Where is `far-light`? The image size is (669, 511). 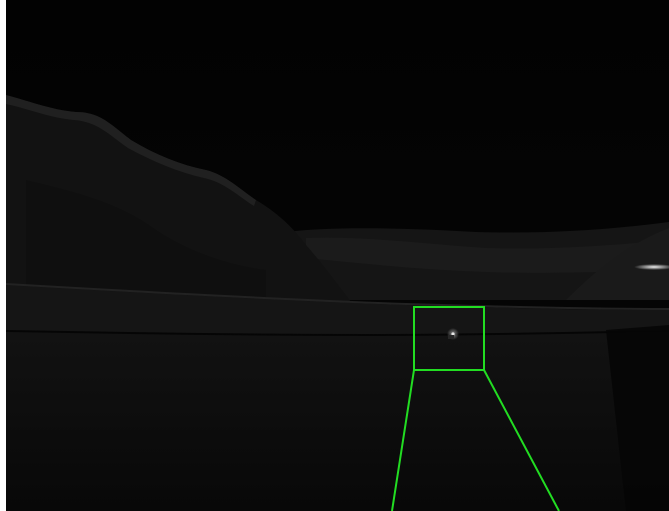
far-light is located at coordinates (651, 267).